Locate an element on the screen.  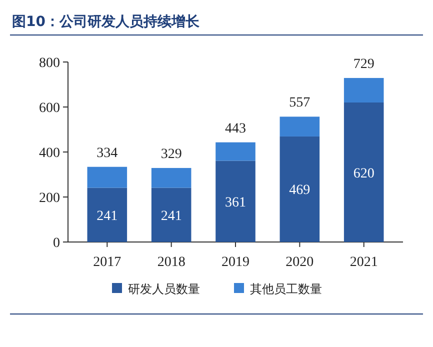
y-tick-label: 200 is located at coordinates (49, 198).